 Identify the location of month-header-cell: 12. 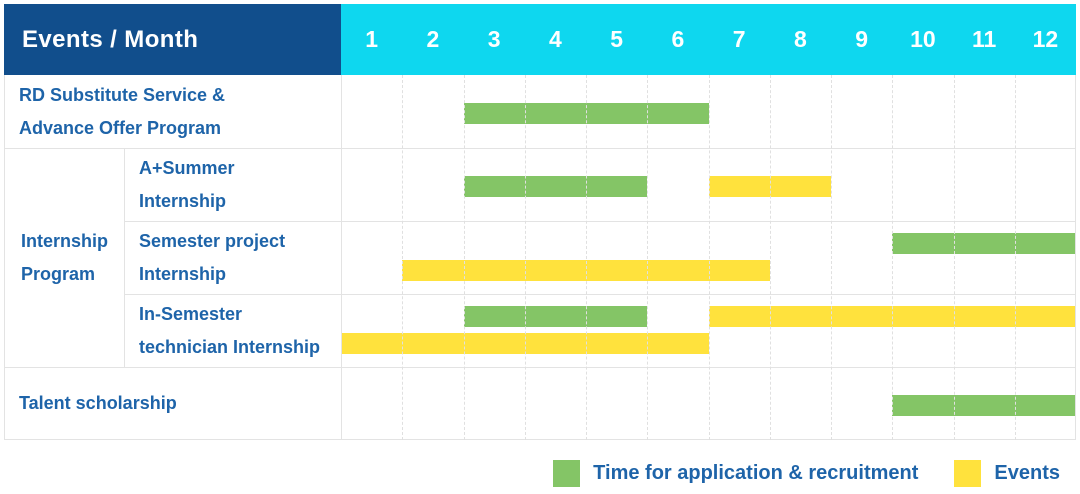
(1045, 39).